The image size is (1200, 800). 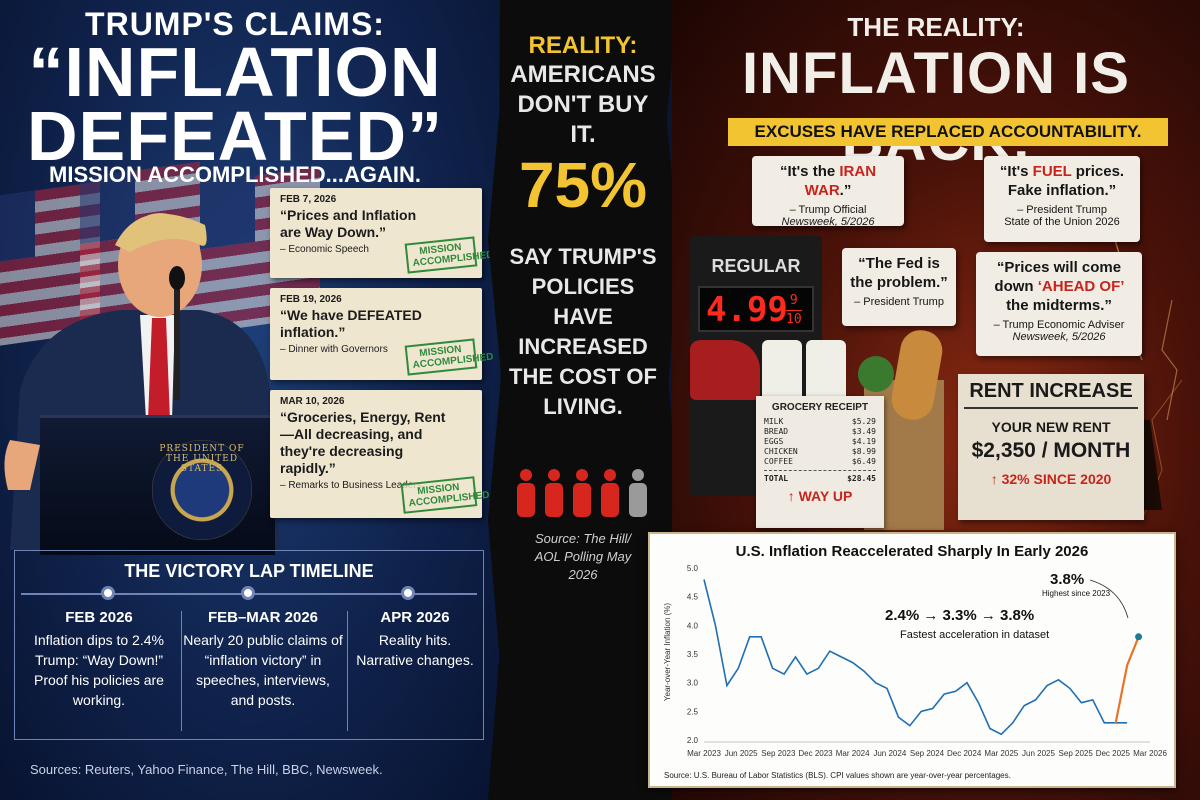 I want to click on quote-text: “We have DEFEATED inflation.”, so click(x=351, y=323).